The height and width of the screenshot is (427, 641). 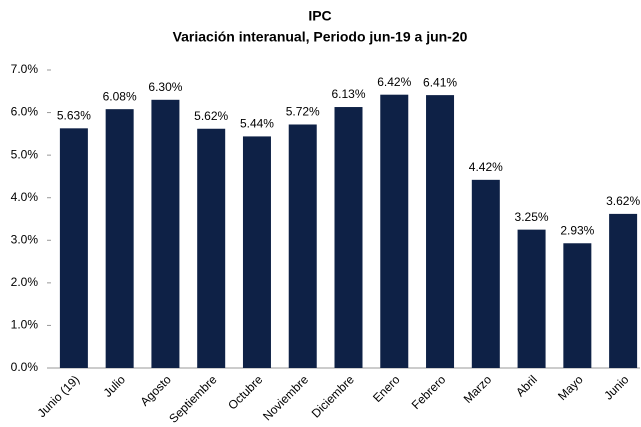 I want to click on x-tick-label: Abril, so click(x=526, y=385).